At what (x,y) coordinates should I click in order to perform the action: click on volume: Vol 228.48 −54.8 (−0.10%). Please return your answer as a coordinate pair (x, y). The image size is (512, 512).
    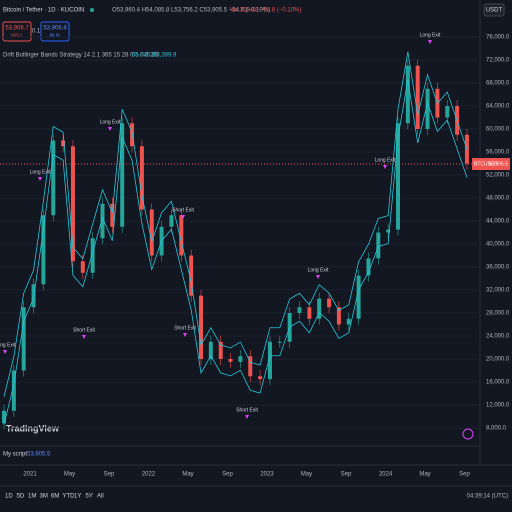
    Looking at the image, I should click on (265, 11).